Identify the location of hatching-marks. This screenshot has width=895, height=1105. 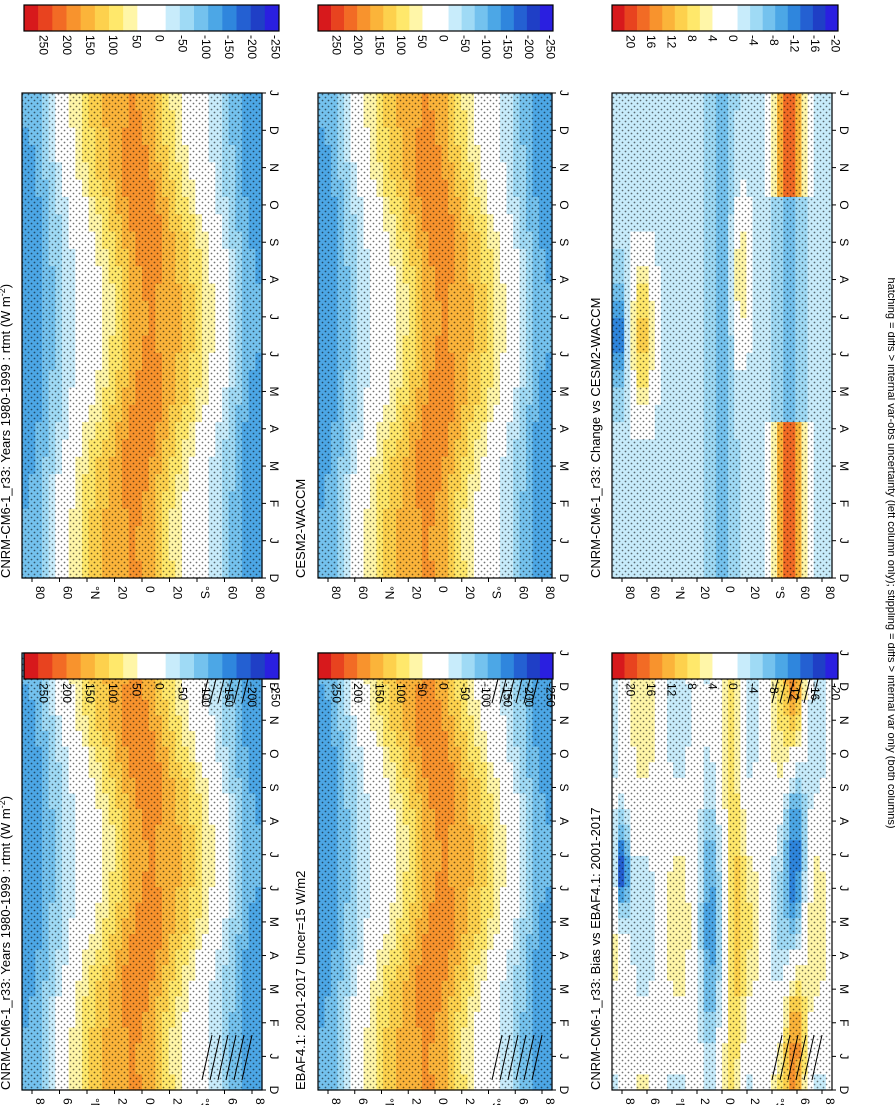
(517, 871).